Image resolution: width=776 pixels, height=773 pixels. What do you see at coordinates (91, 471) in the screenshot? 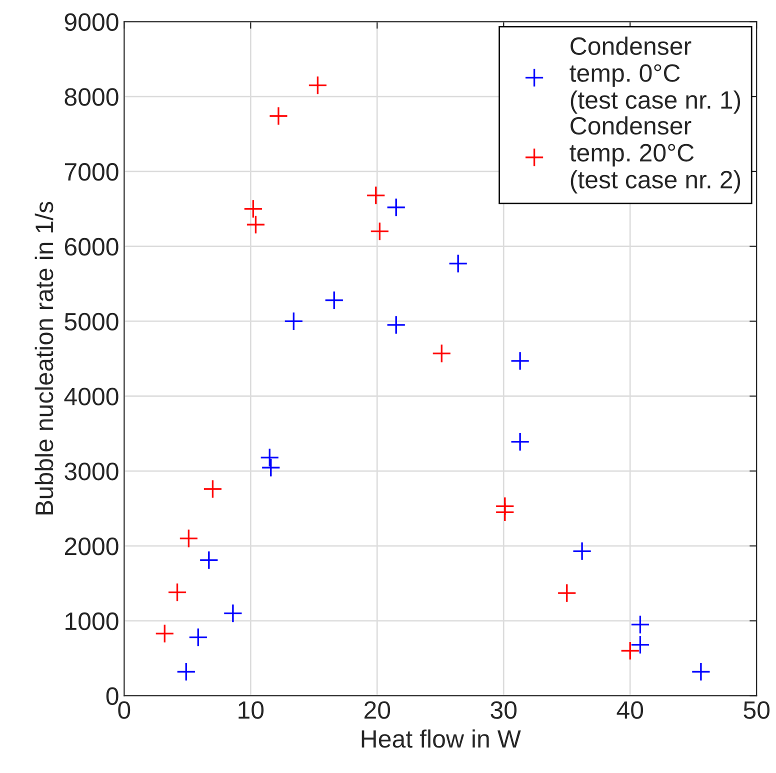
I see `y-tick-label: 3000` at bounding box center [91, 471].